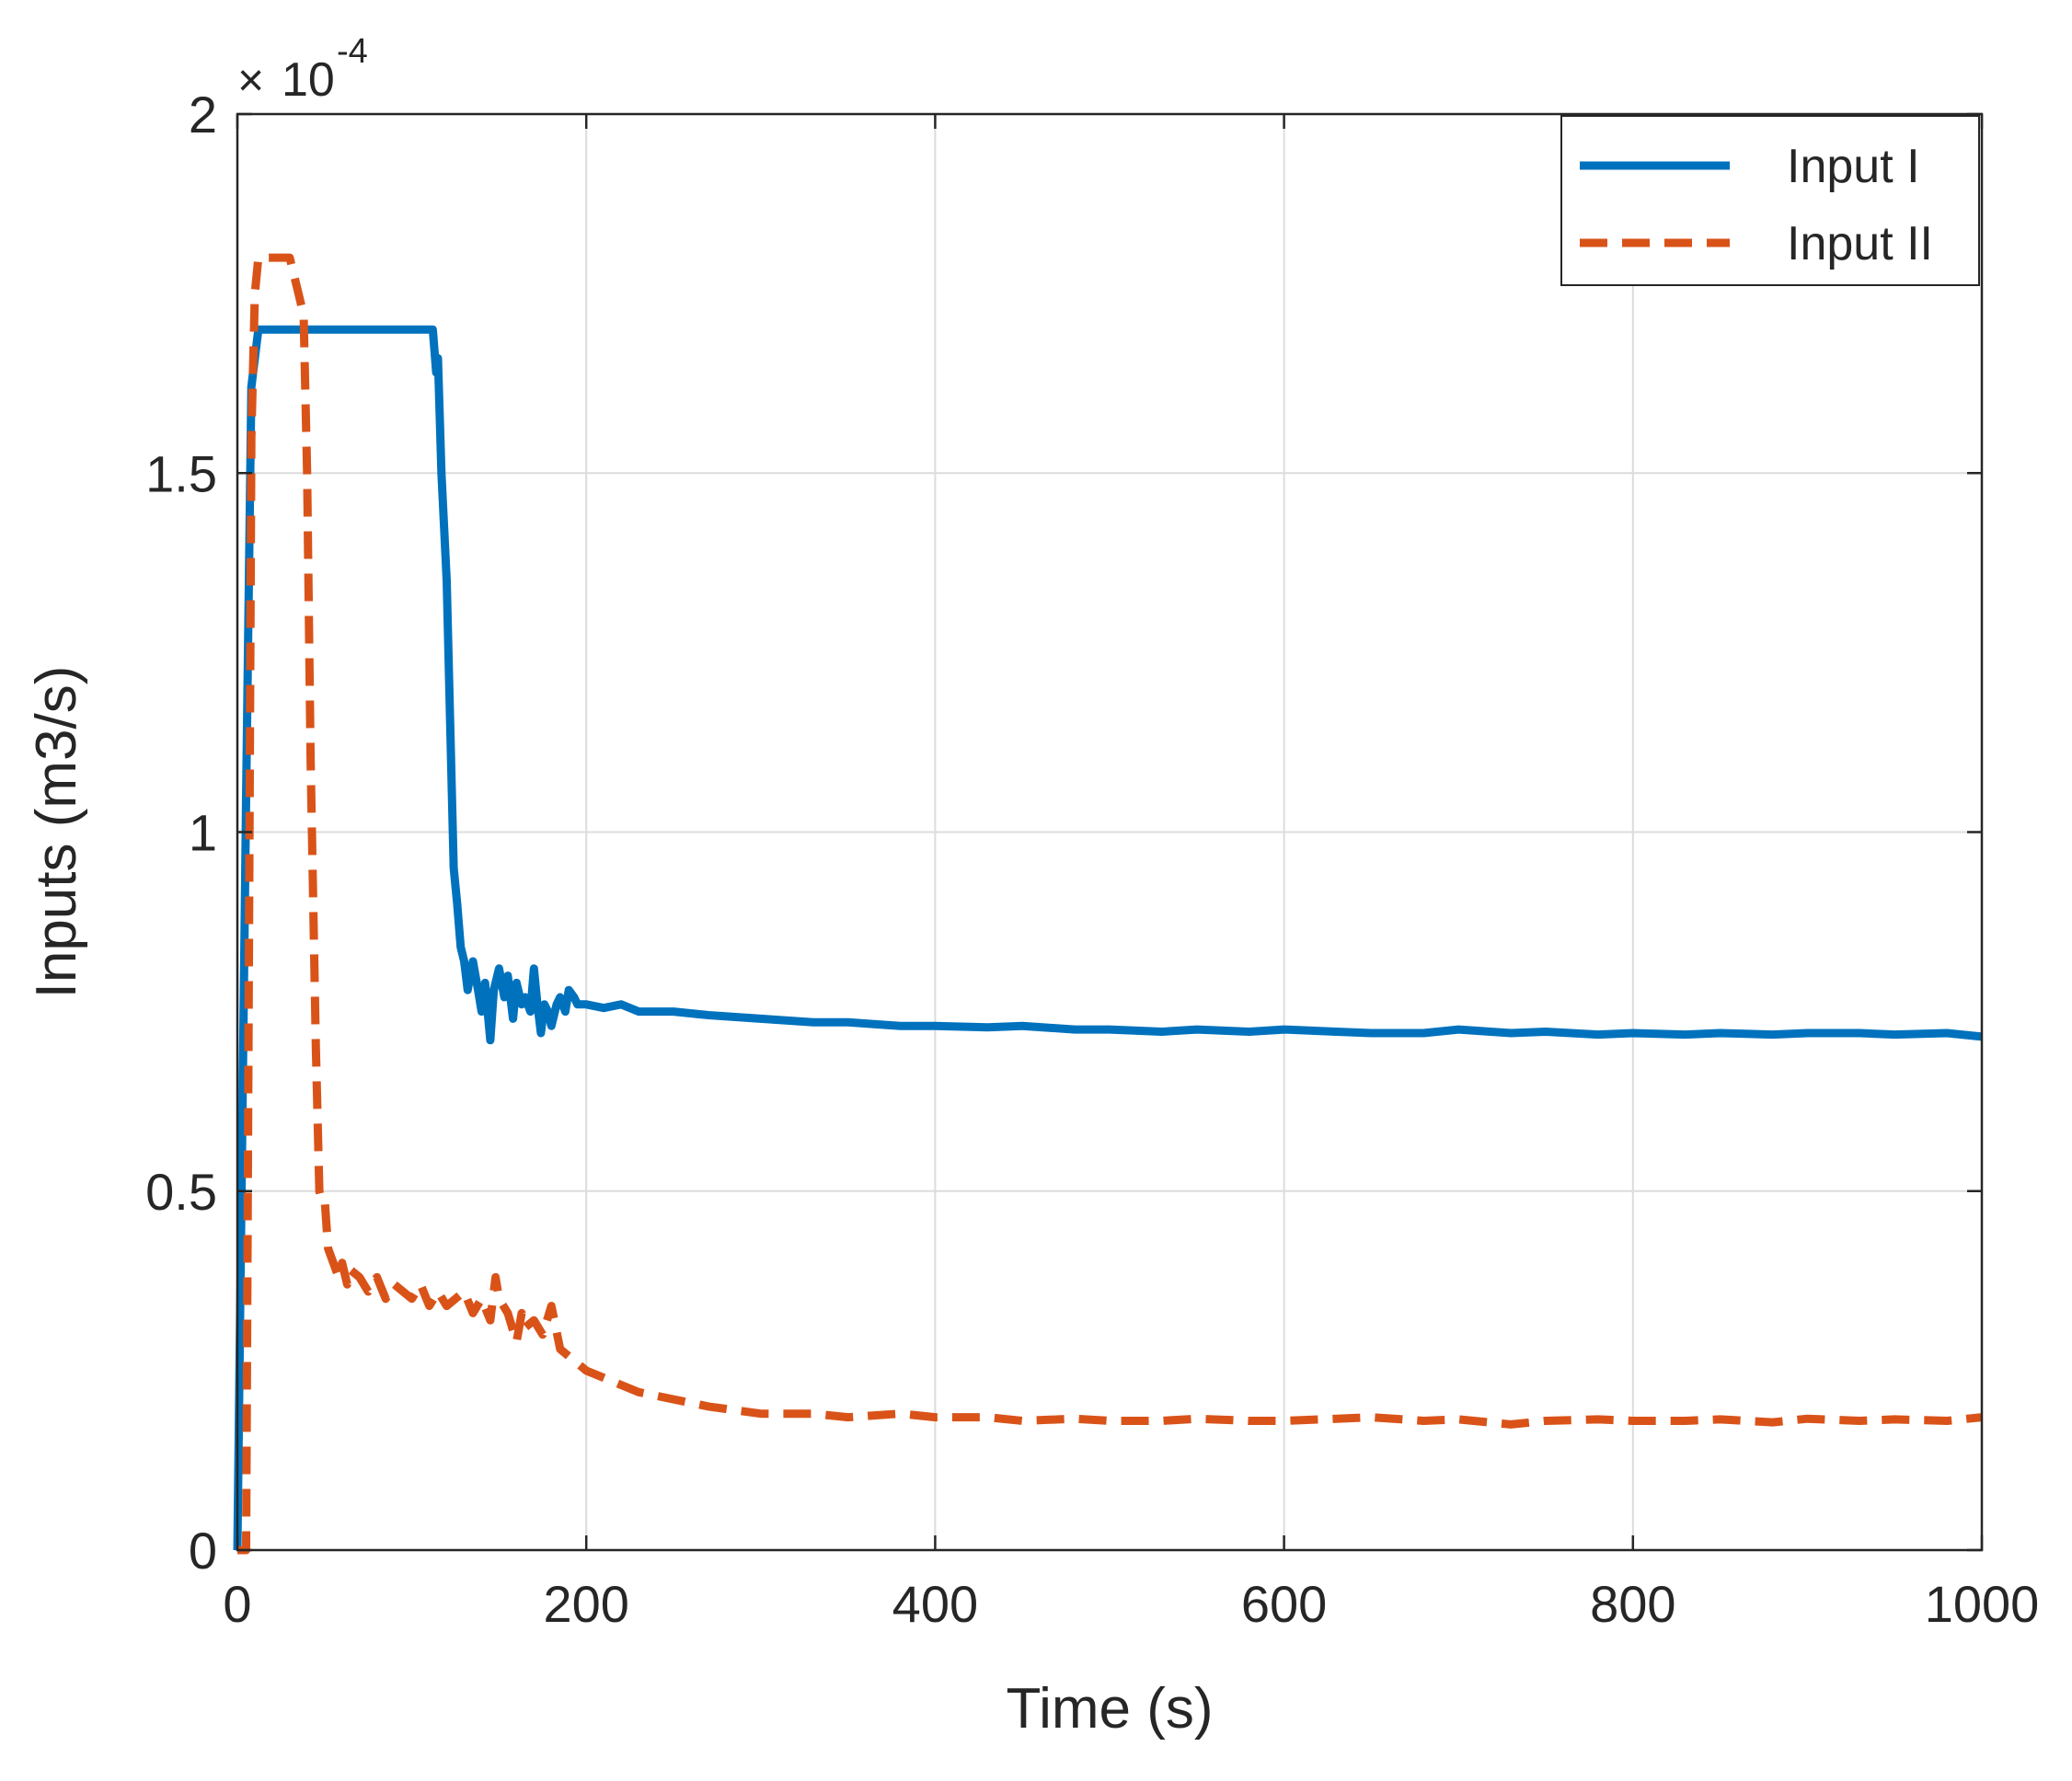 The width and height of the screenshot is (2072, 1781). What do you see at coordinates (203, 115) in the screenshot?
I see `y-tick-label: 2` at bounding box center [203, 115].